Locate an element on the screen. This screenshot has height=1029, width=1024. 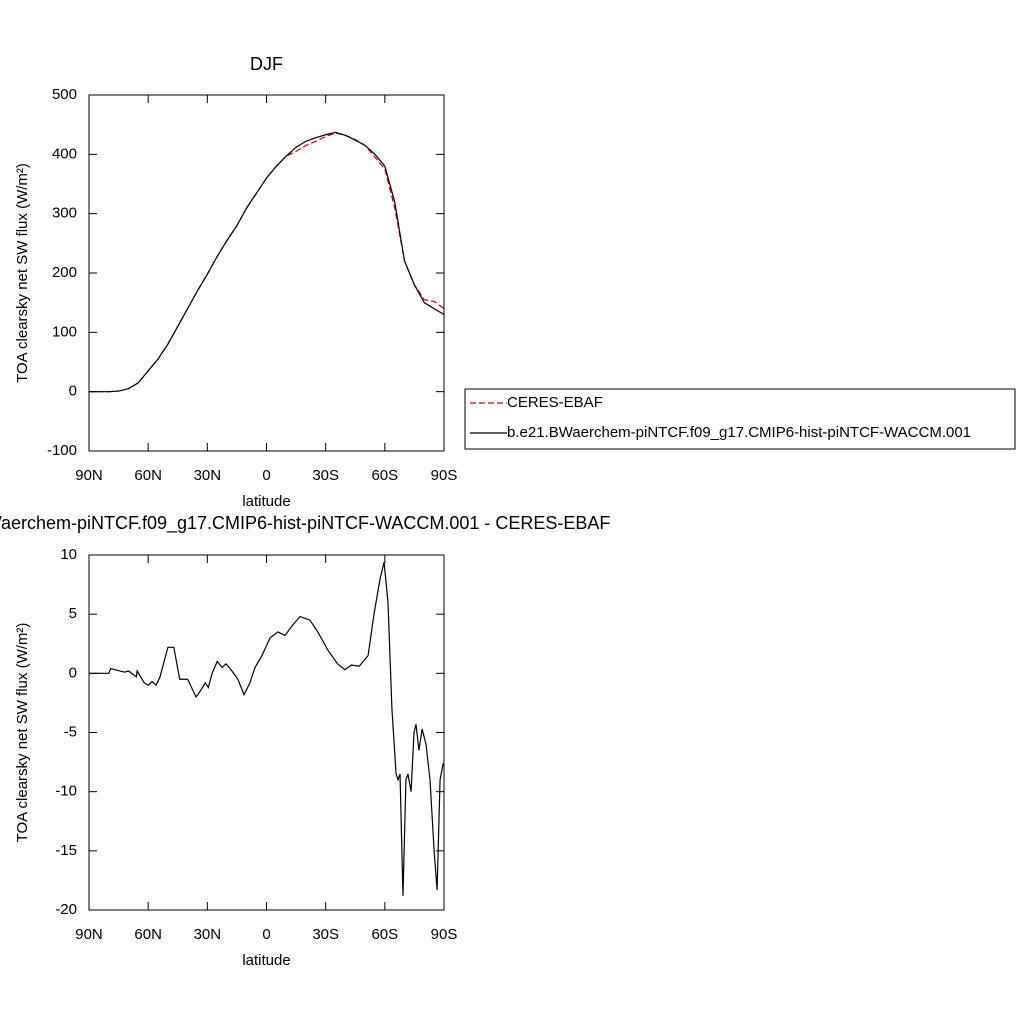
y-tick-label: 5 is located at coordinates (73, 613).